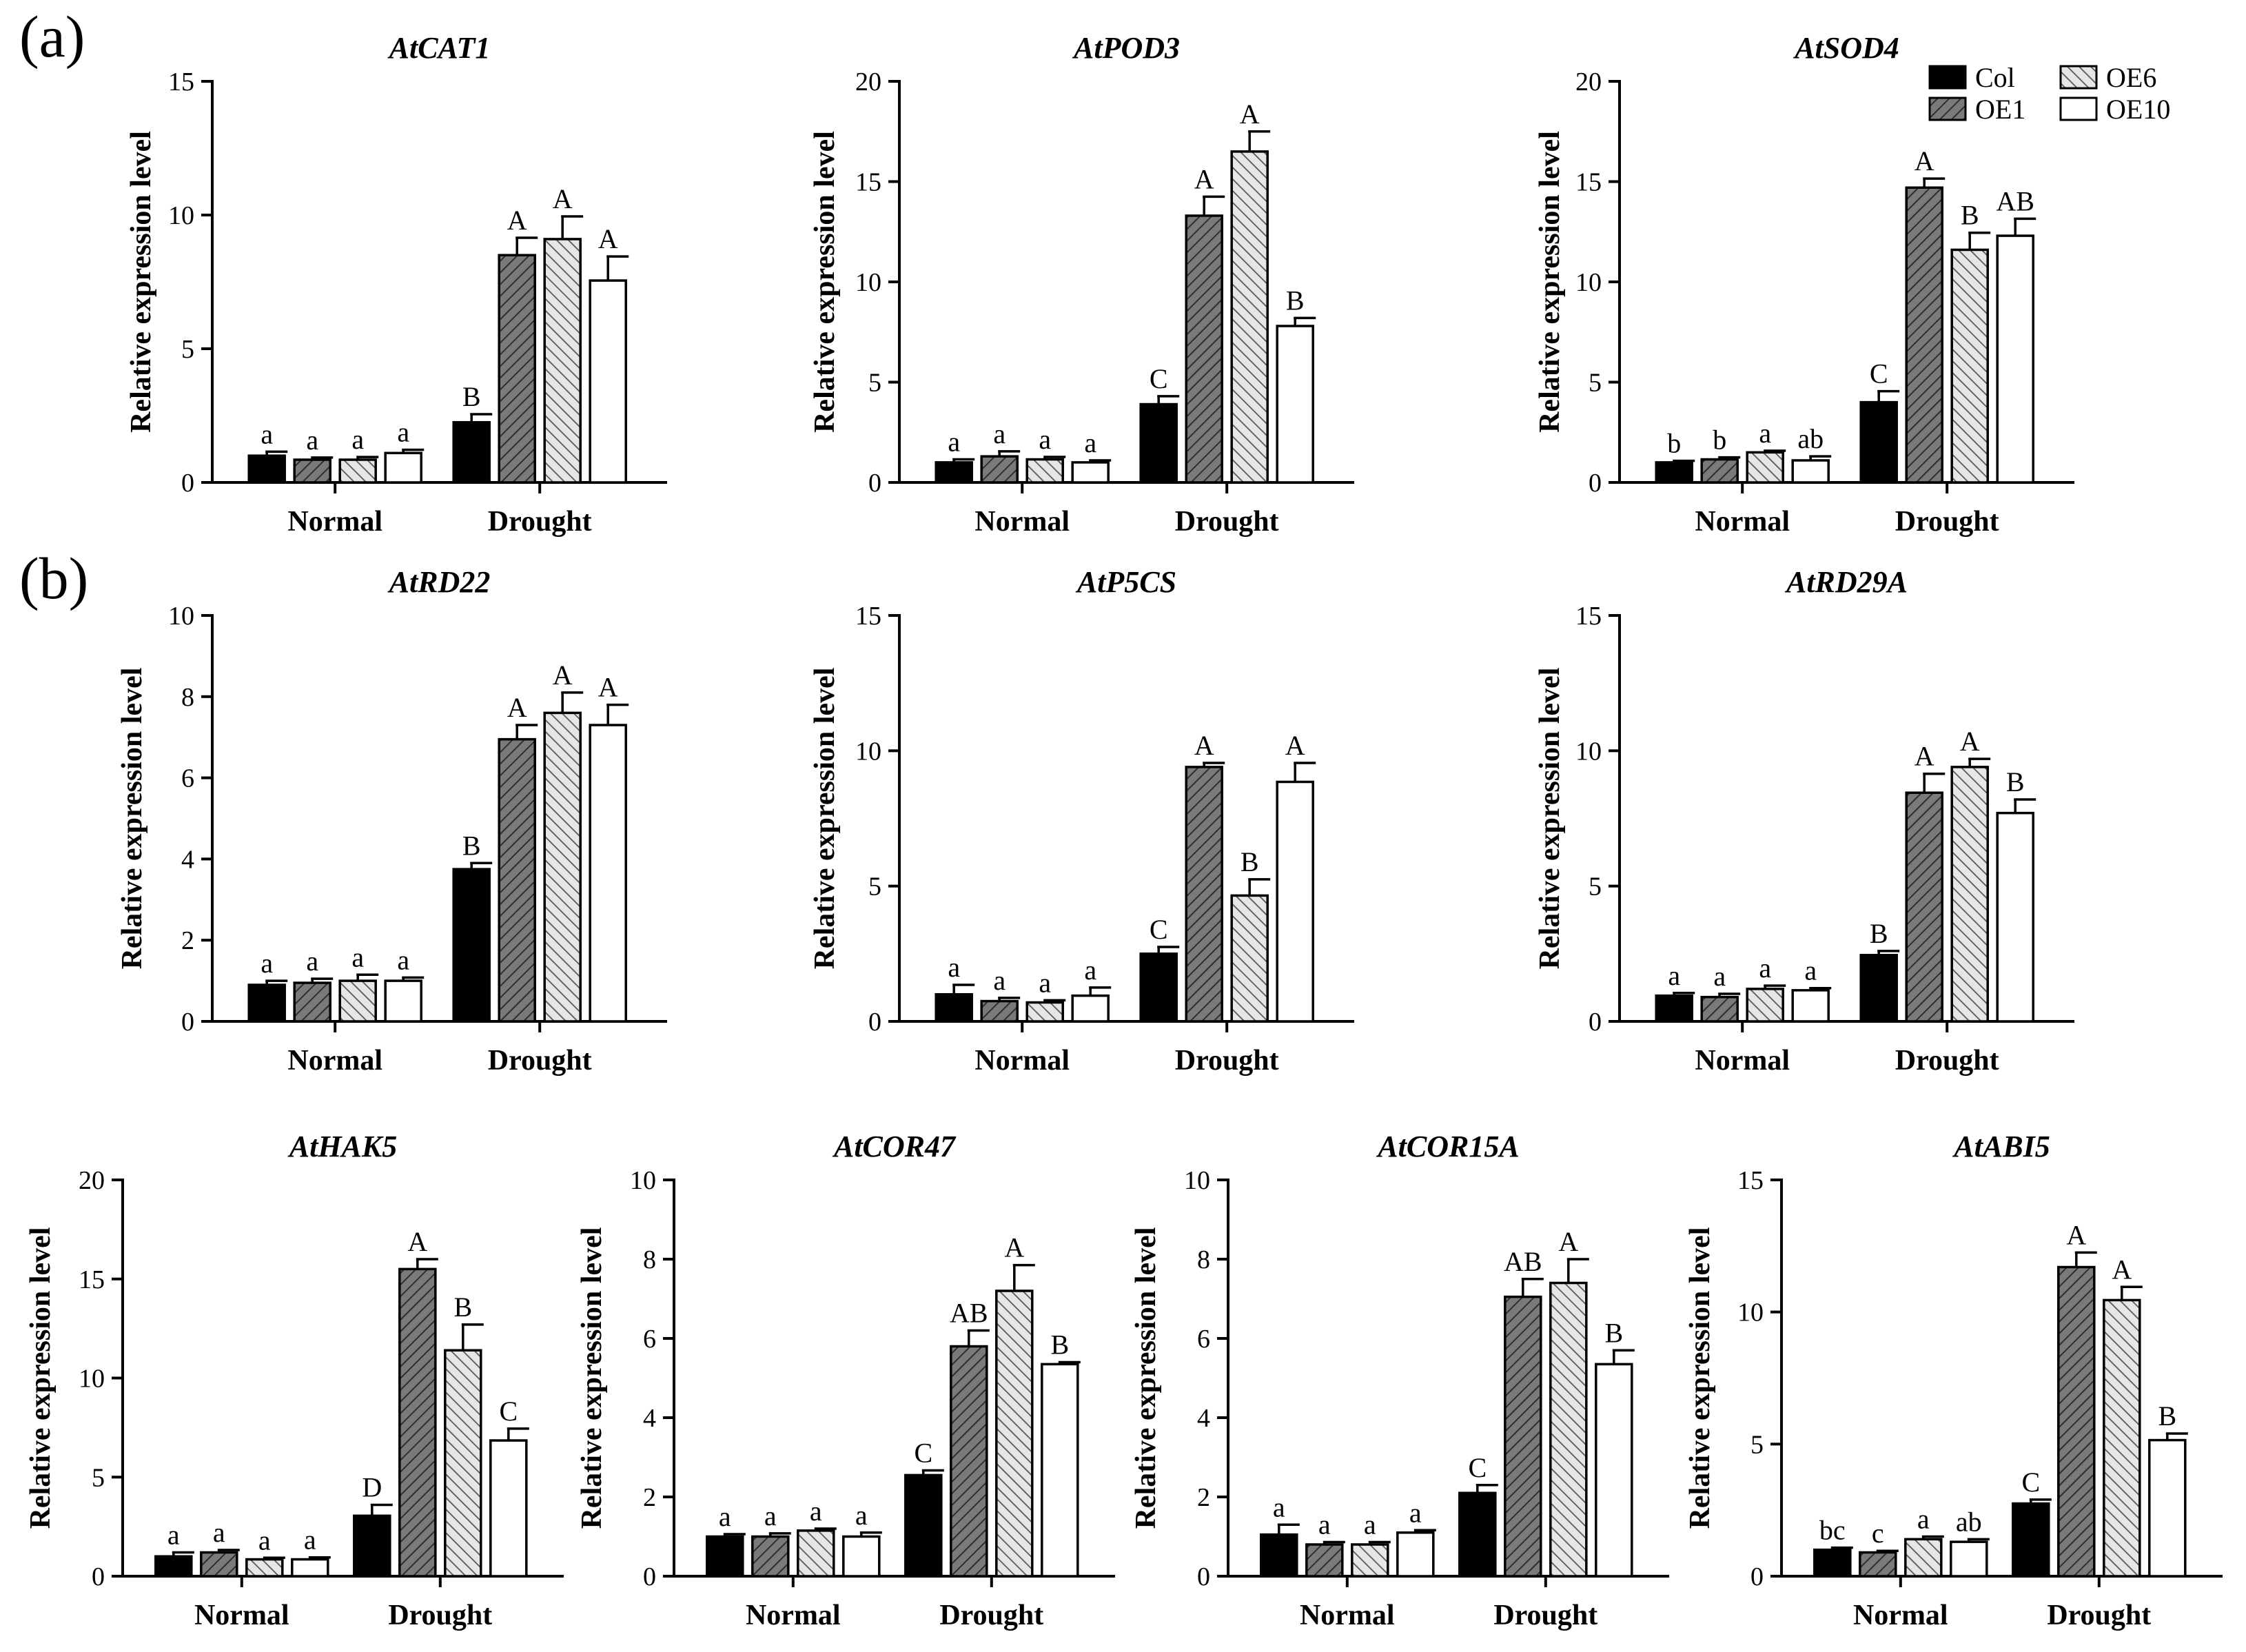 This screenshot has height=1652, width=2246. Describe the element at coordinates (894, 1147) in the screenshot. I see `chart-title: AtCOR47` at that location.